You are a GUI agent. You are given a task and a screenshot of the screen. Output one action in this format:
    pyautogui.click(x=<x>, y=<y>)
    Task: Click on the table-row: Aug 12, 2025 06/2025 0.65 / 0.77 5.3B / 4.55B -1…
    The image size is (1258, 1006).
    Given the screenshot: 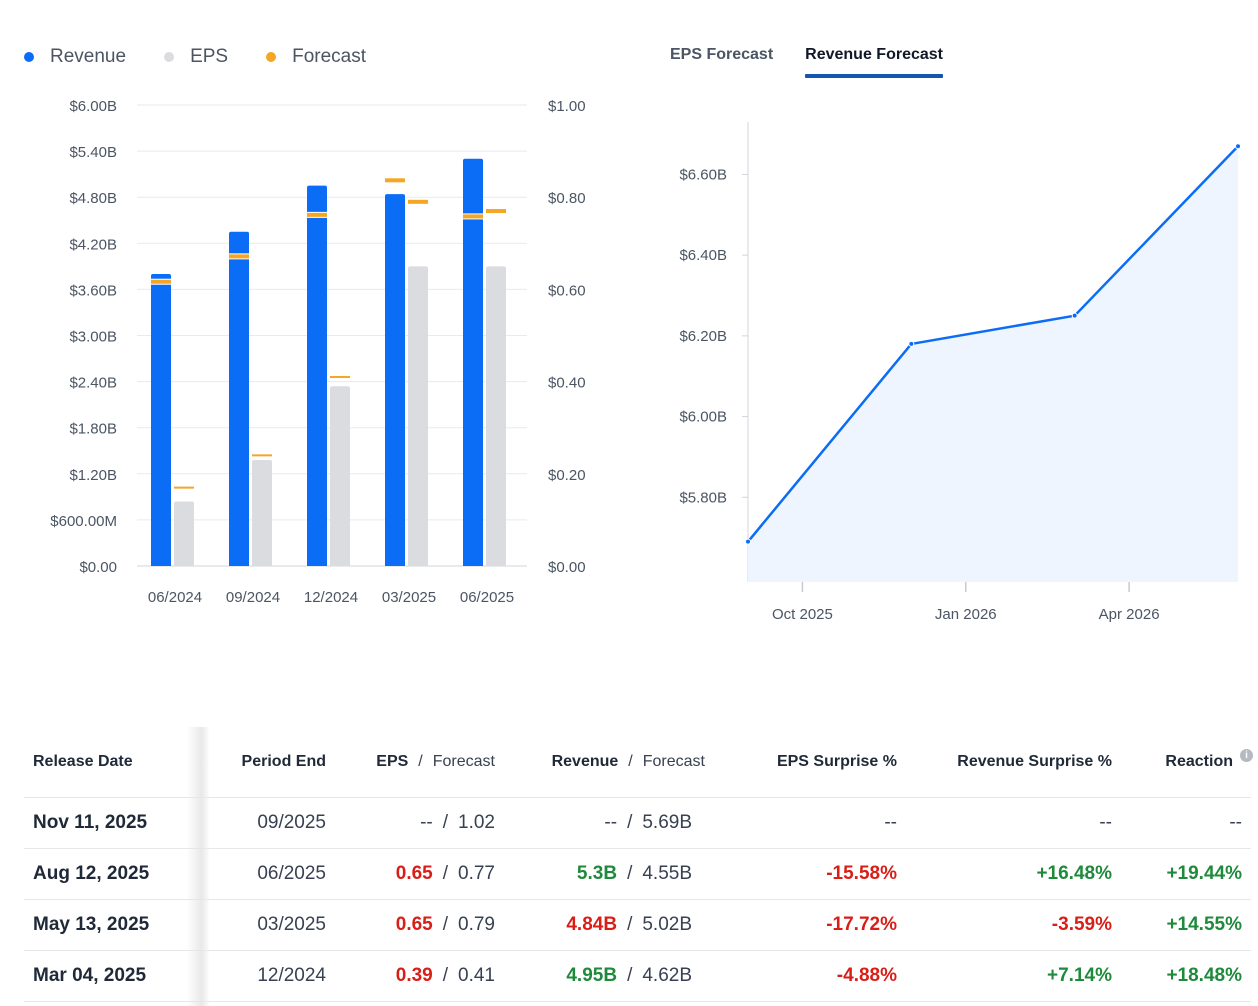 What is the action you would take?
    pyautogui.click(x=637, y=874)
    